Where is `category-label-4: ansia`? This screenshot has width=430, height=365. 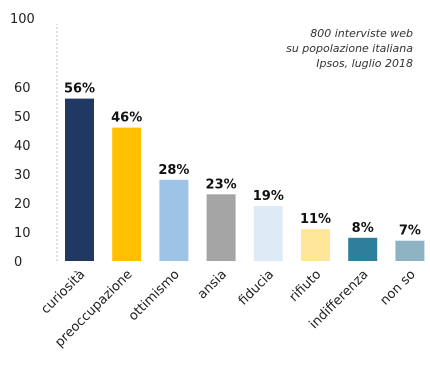 category-label-4: ansia is located at coordinates (212, 284).